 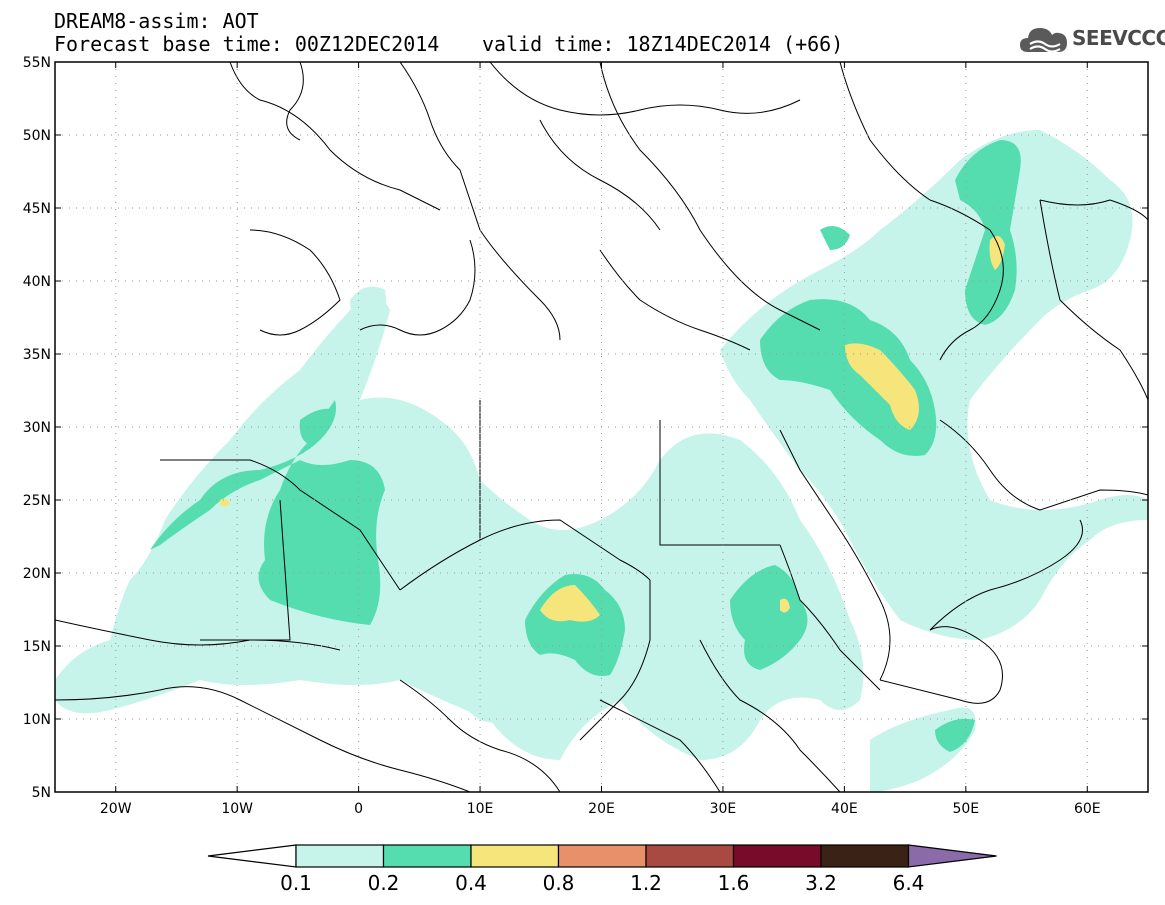 I want to click on colorbar-label: 0.4, so click(x=471, y=883).